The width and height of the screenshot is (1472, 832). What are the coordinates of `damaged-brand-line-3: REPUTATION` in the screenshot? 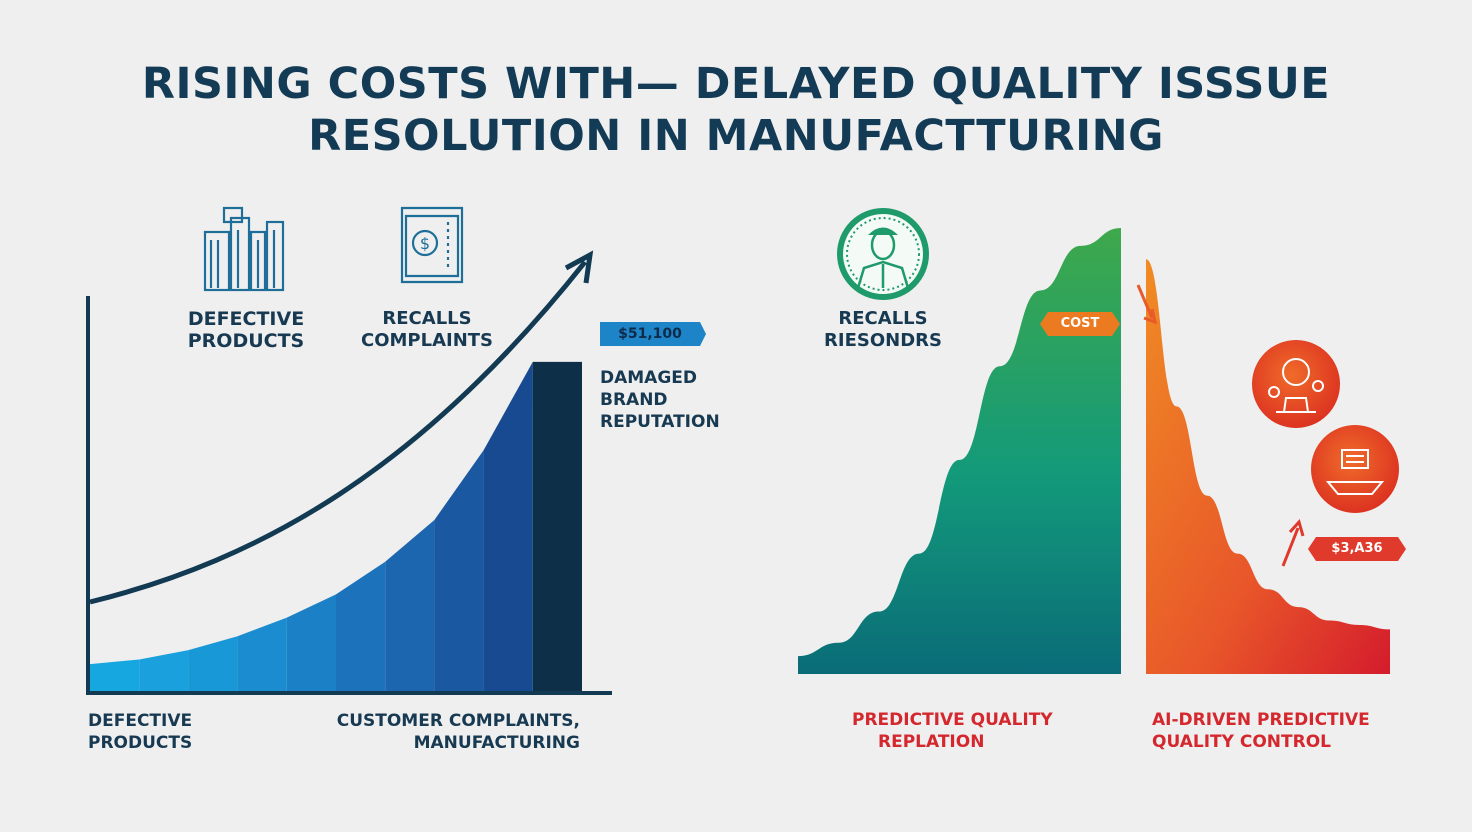 It's located at (660, 422).